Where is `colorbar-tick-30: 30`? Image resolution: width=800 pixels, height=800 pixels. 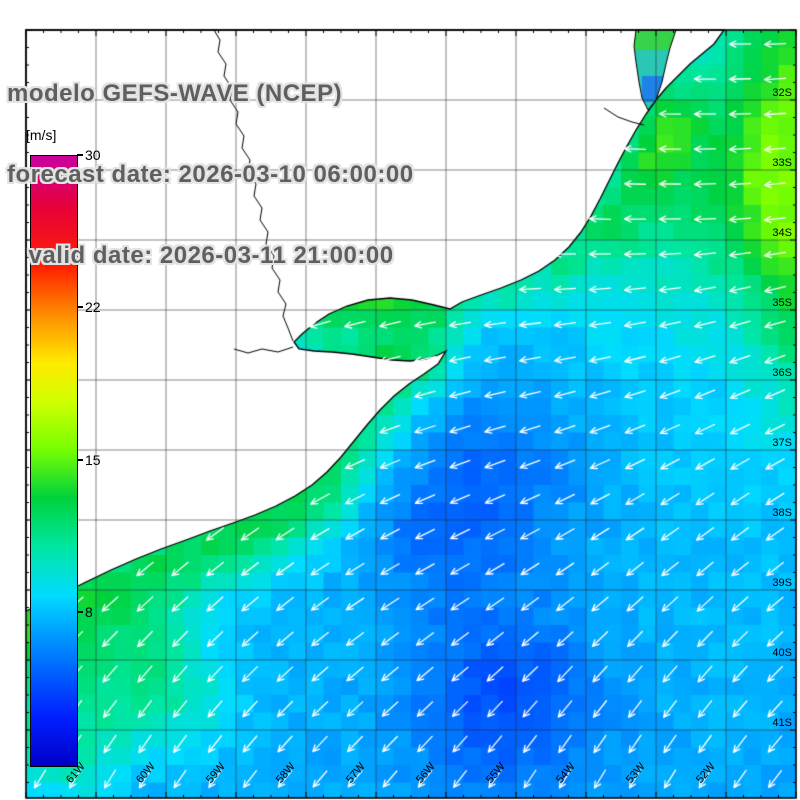
colorbar-tick-30: 30 is located at coordinates (93, 155).